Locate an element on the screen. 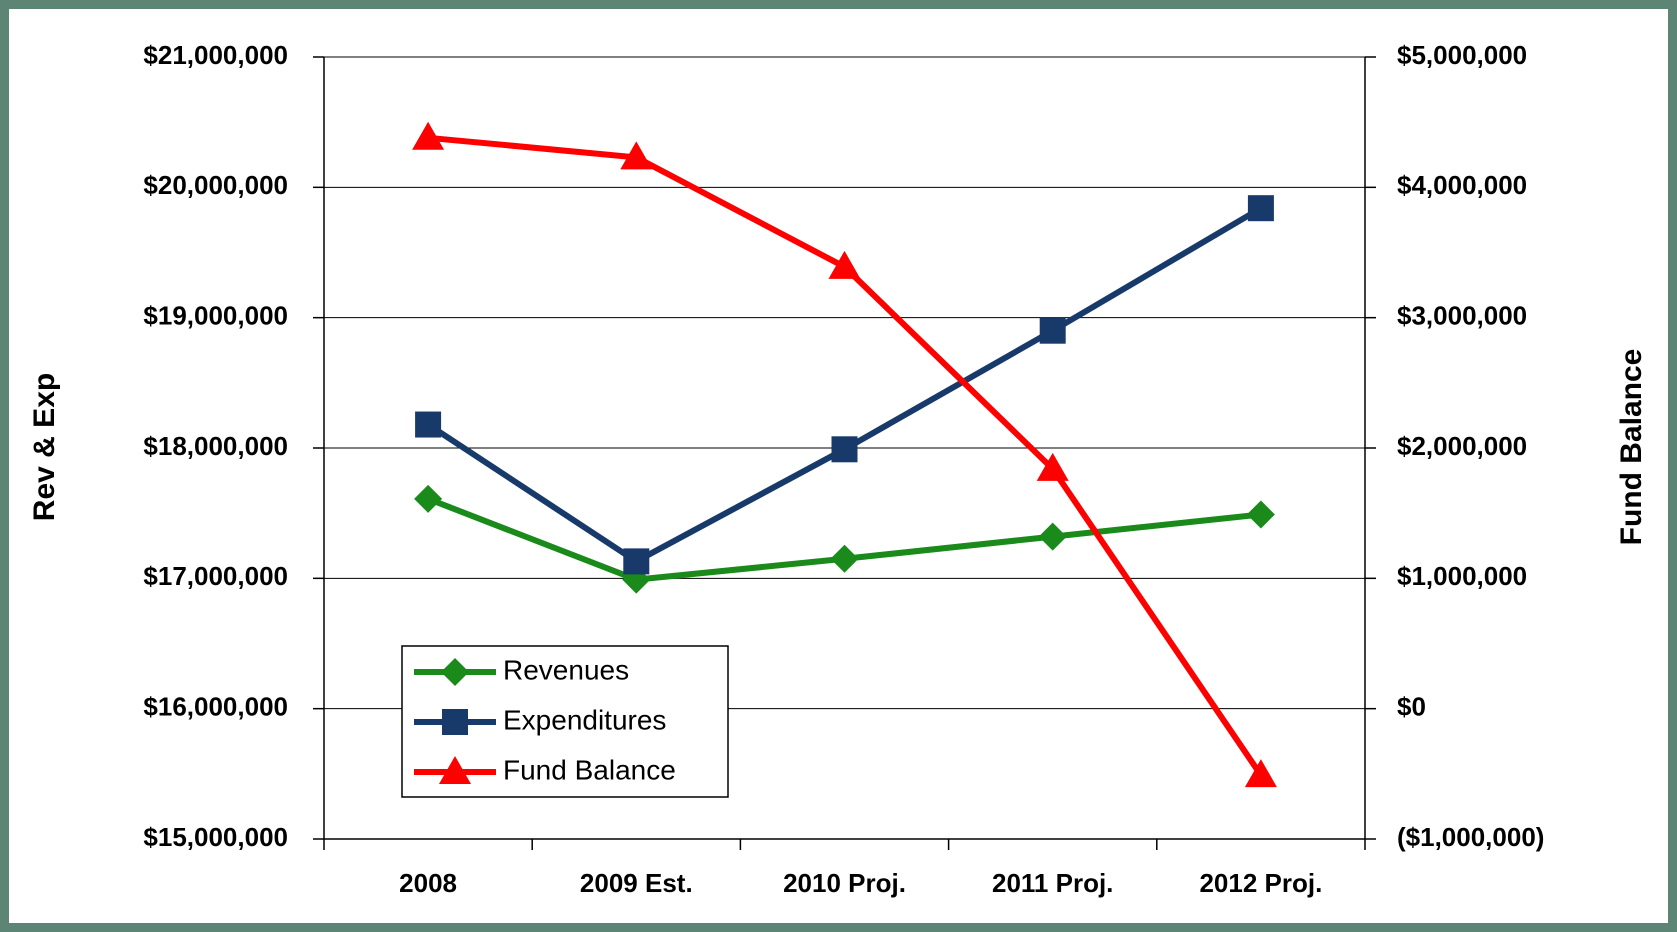 The width and height of the screenshot is (1677, 932). y-tick-label: $17,000,000 is located at coordinates (215, 576).